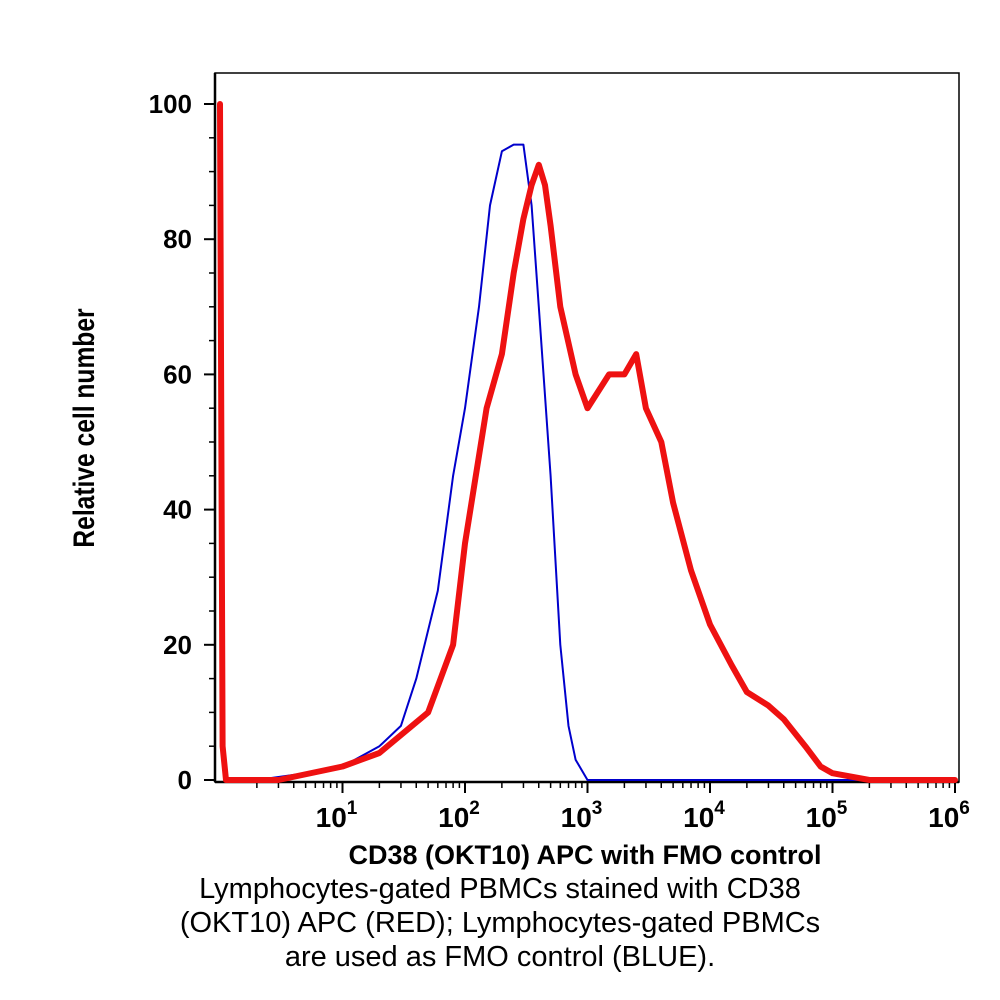 Image resolution: width=1000 pixels, height=1000 pixels. Describe the element at coordinates (352, 808) in the screenshot. I see `x-tick-exponent: 1` at that location.